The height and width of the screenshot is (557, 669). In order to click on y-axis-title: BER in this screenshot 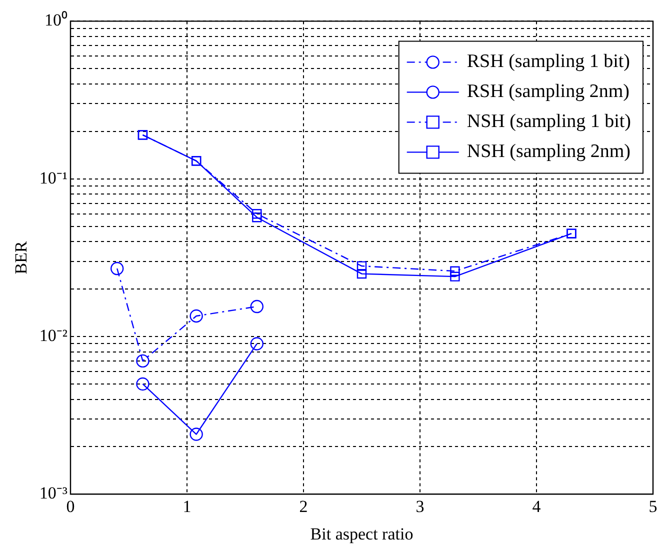, I will do `click(21, 257)`.